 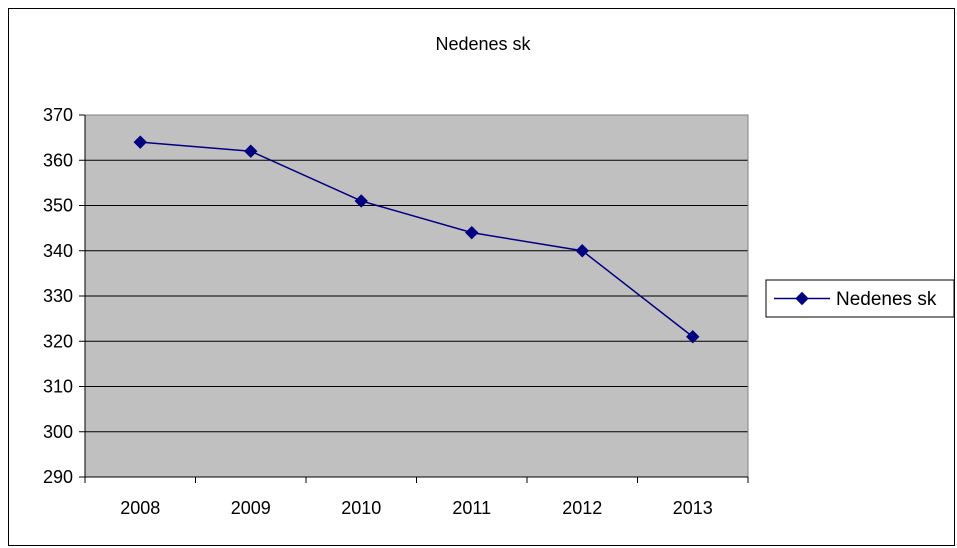 What do you see at coordinates (886, 299) in the screenshot?
I see `legend-label: Nedenes sk` at bounding box center [886, 299].